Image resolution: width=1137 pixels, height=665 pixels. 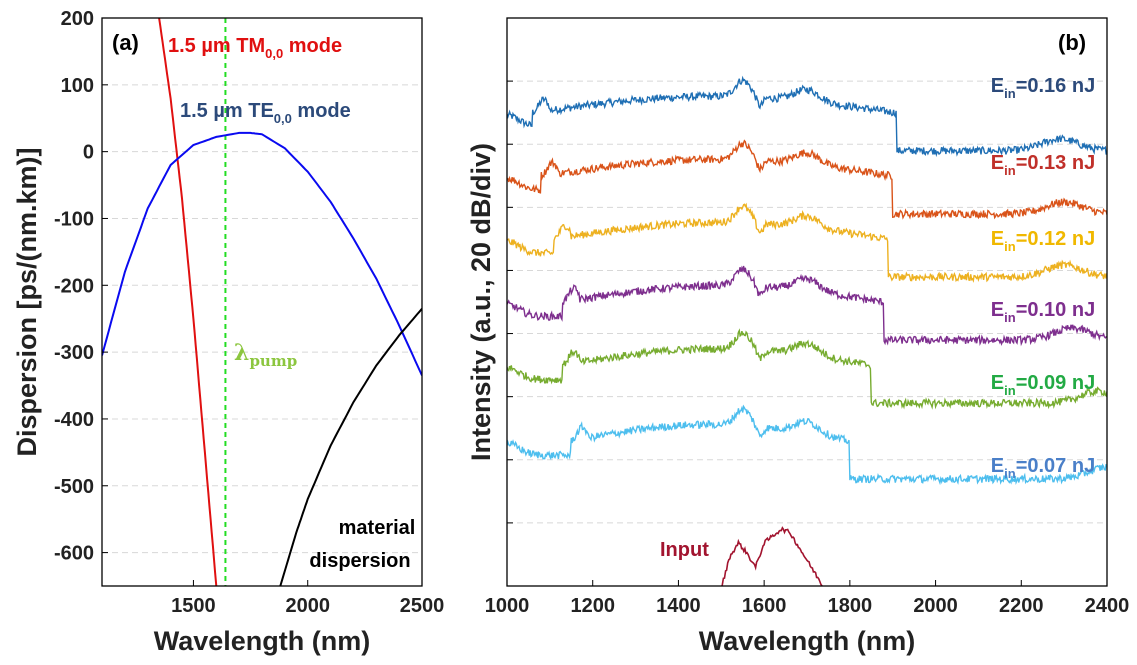 I want to click on panel-a-y-axis-label: Dispersion [ps/(nm.km)], so click(x=27, y=301).